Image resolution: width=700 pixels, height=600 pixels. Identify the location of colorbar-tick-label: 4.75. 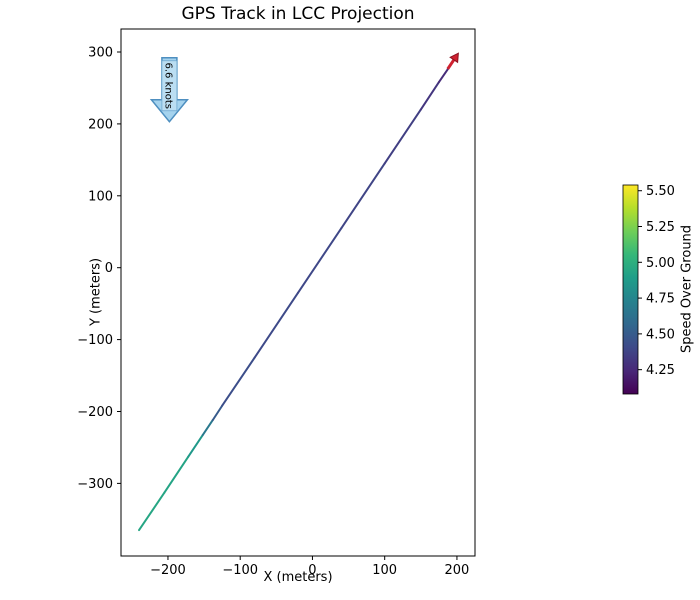
(660, 299).